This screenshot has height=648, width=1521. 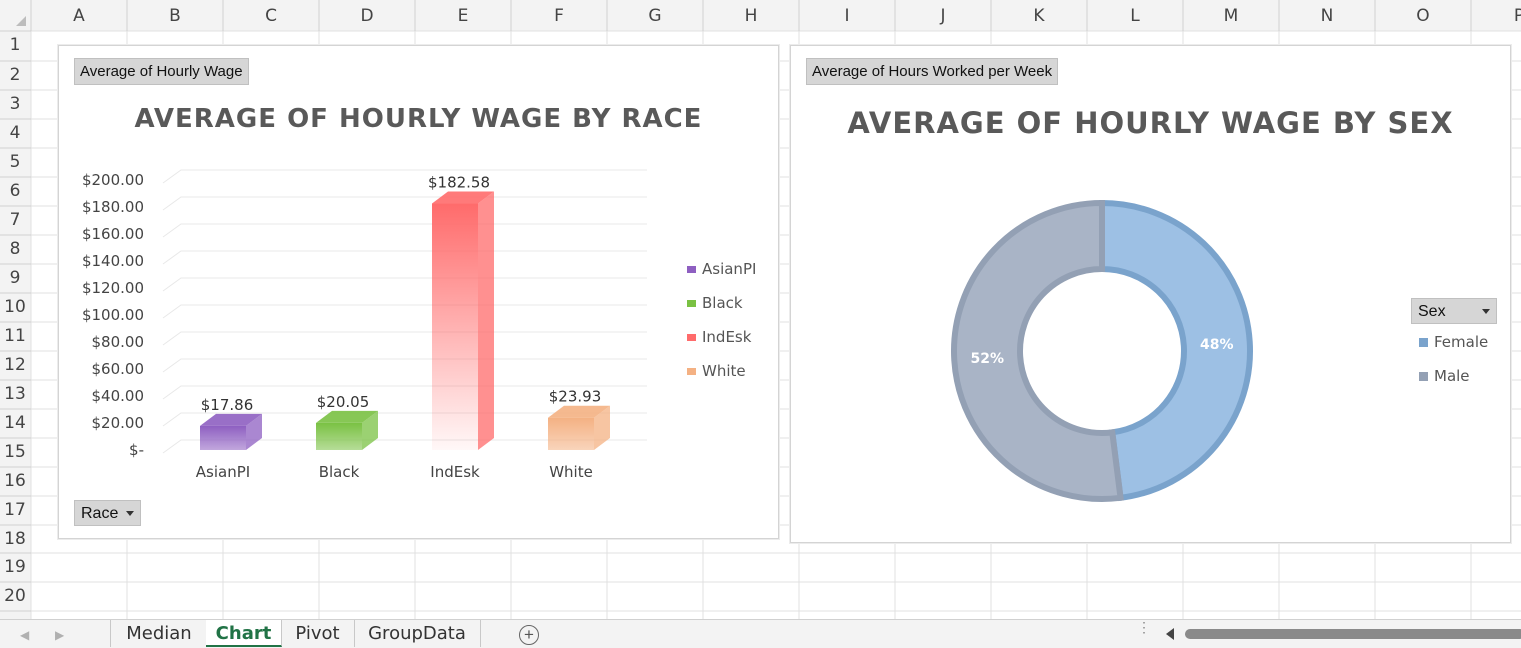 What do you see at coordinates (15, 452) in the screenshot?
I see `row-header-15: 15` at bounding box center [15, 452].